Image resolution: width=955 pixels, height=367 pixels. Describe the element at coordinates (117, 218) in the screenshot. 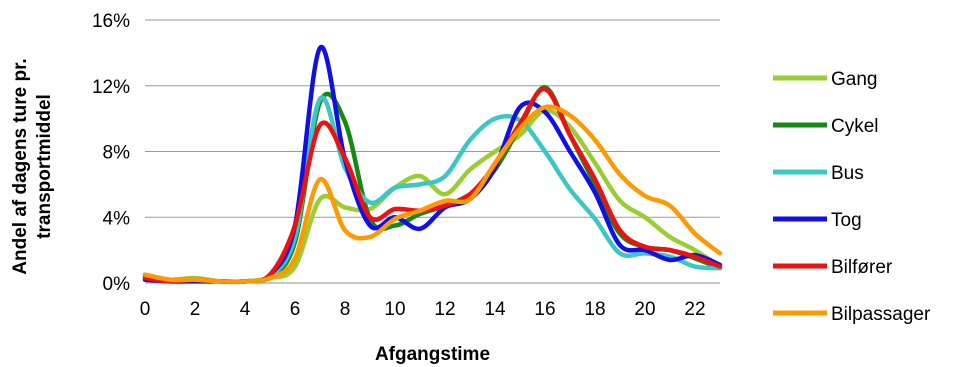

I see `y-tick-label: 4%` at that location.